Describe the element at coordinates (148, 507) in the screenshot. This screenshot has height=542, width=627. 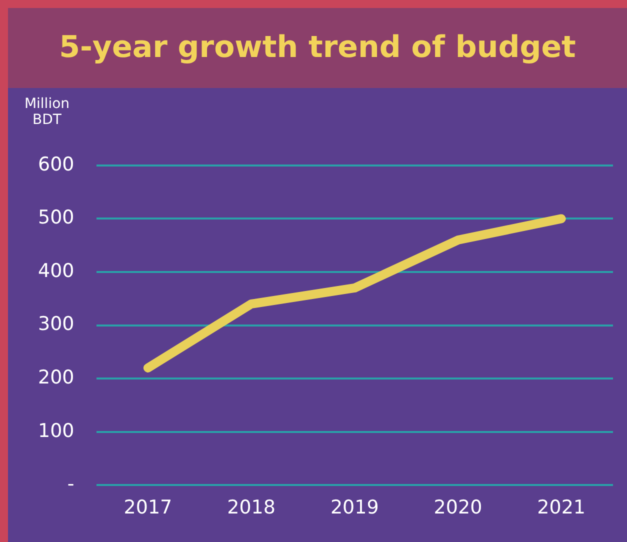
I see `x-tick-label: 2017` at that location.